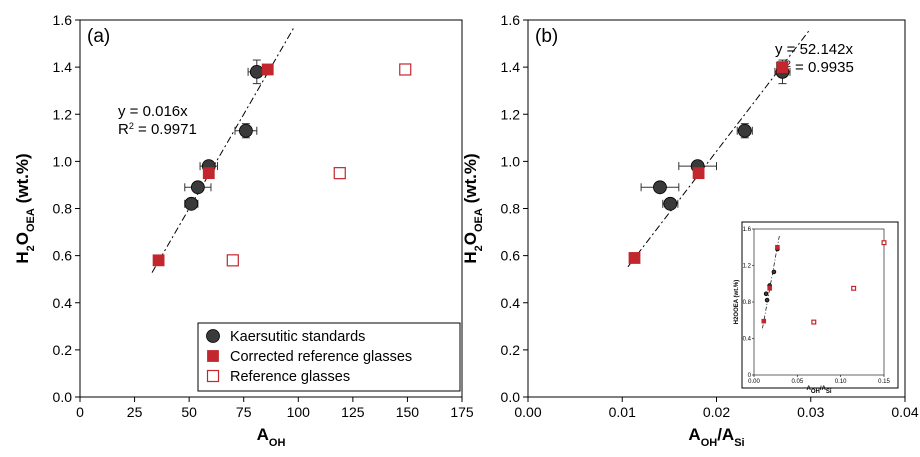 The width and height of the screenshot is (920, 457). I want to click on x-tick-label: 125, so click(353, 412).